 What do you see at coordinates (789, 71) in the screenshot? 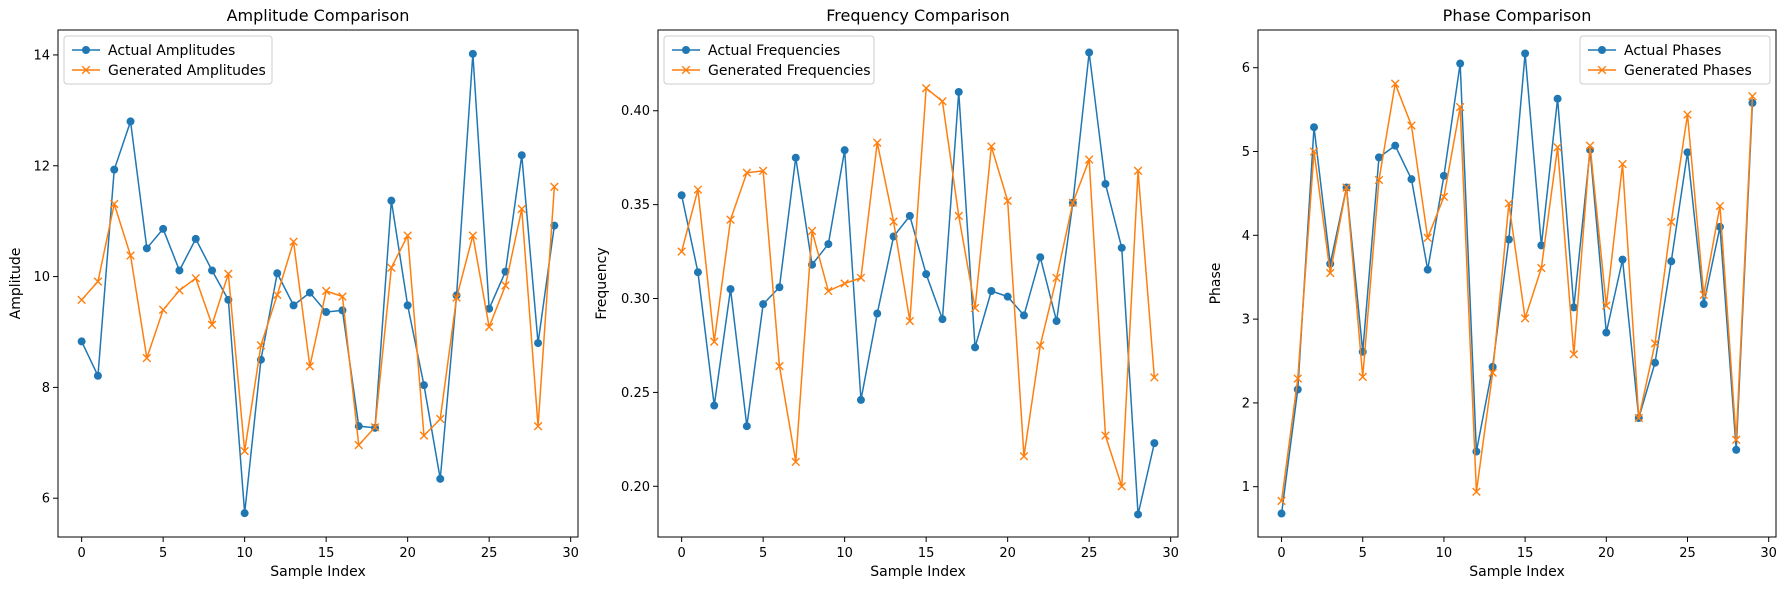
I see `legend-label: Generated Frequencies` at bounding box center [789, 71].